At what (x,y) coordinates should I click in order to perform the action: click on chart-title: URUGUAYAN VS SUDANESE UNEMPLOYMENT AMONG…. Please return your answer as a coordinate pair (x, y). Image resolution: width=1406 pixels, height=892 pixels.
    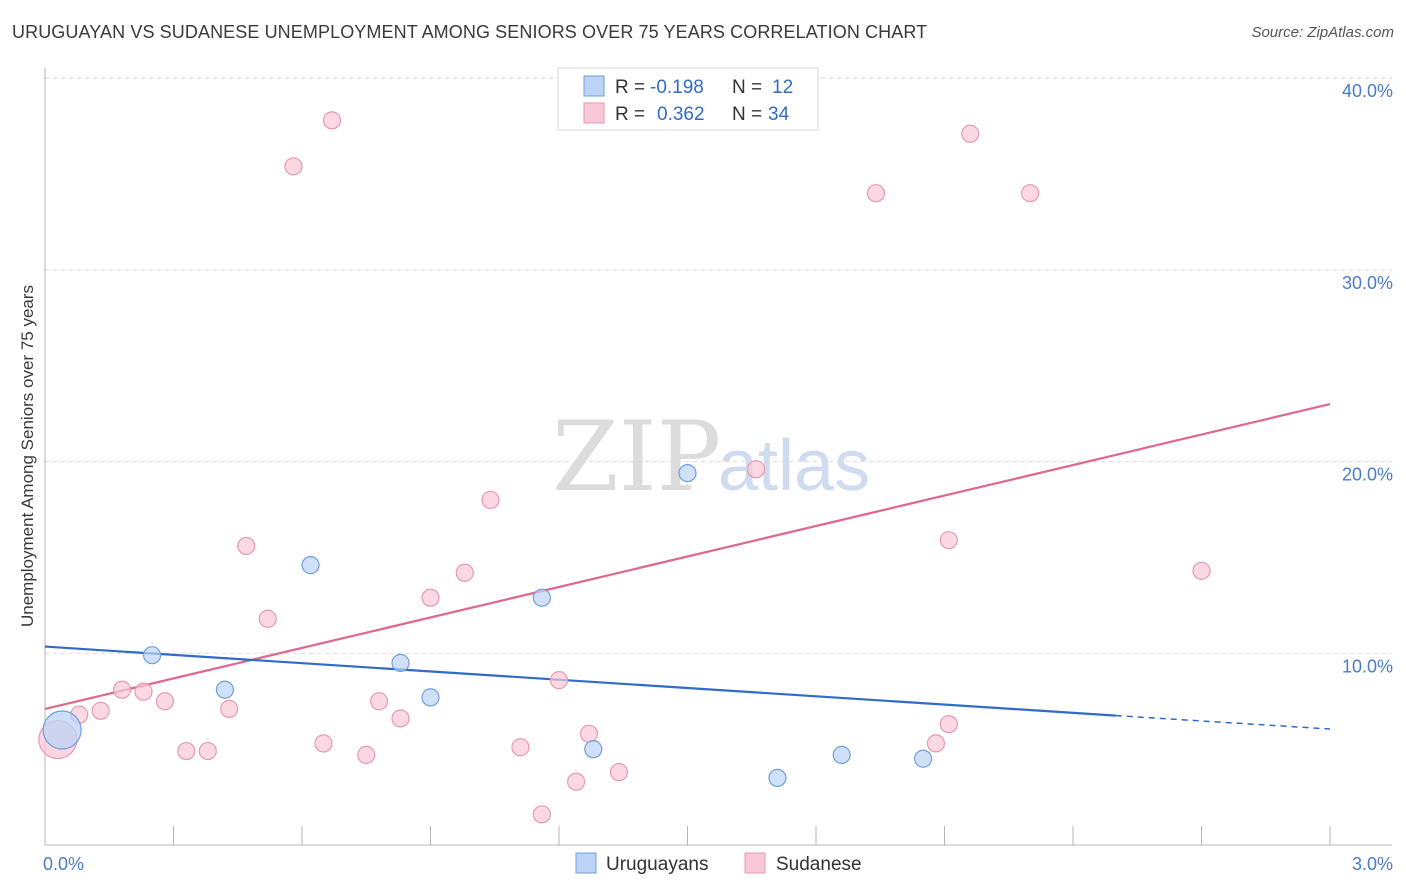
    Looking at the image, I should click on (470, 32).